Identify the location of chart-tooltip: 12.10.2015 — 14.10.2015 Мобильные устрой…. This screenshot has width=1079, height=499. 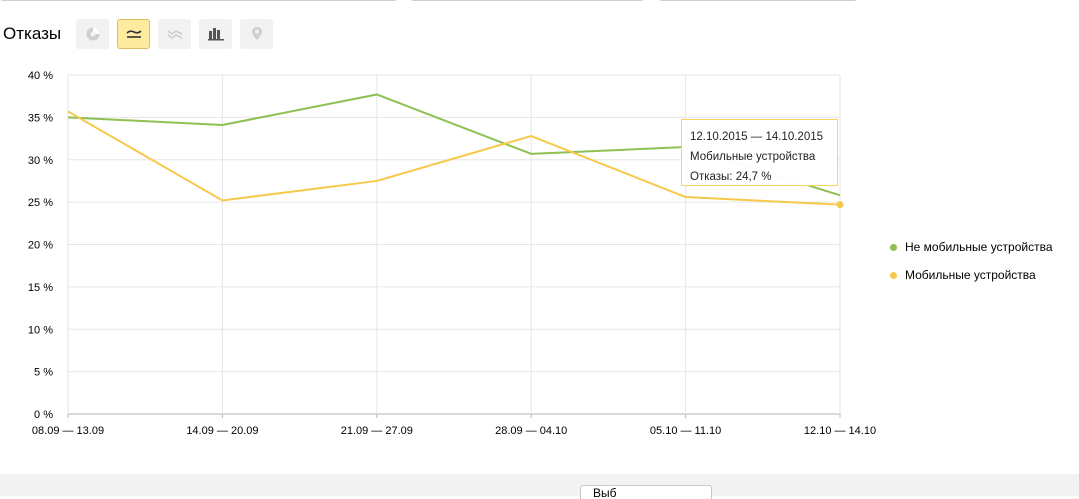
(759, 152).